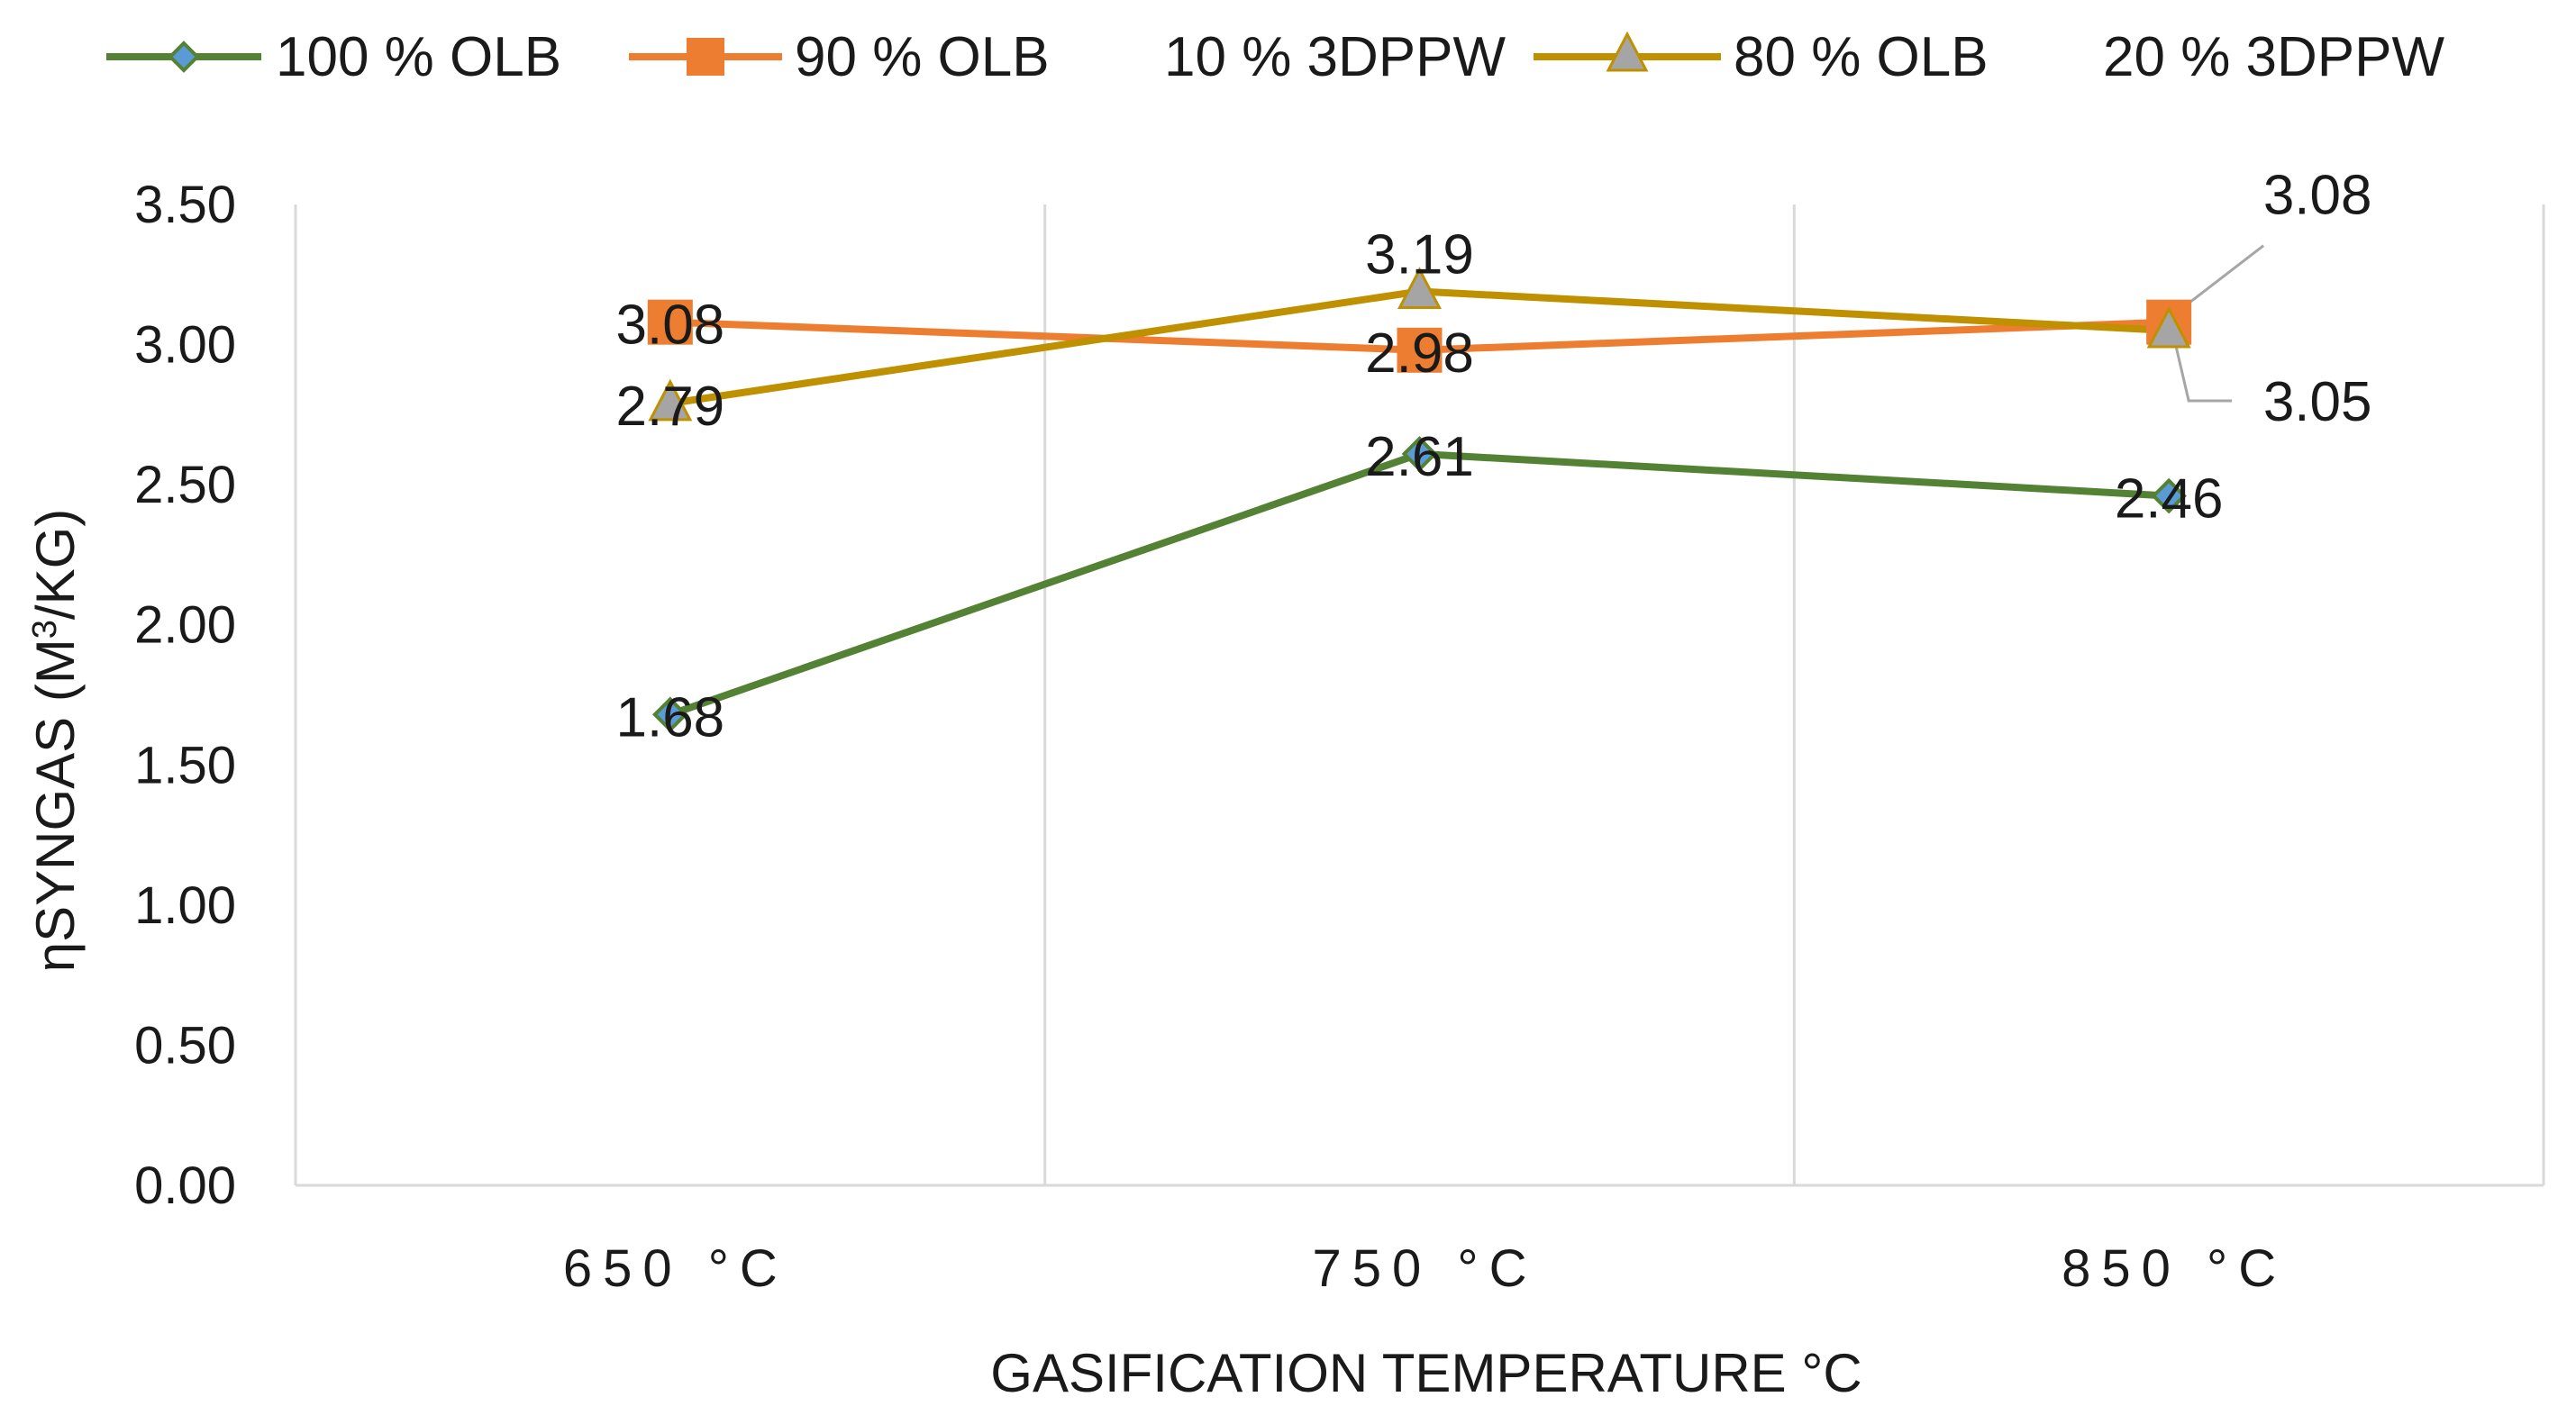 The height and width of the screenshot is (1415, 2576). Describe the element at coordinates (1335, 57) in the screenshot. I see `legend-label-10-3dppw: 10 % 3DPPW` at that location.